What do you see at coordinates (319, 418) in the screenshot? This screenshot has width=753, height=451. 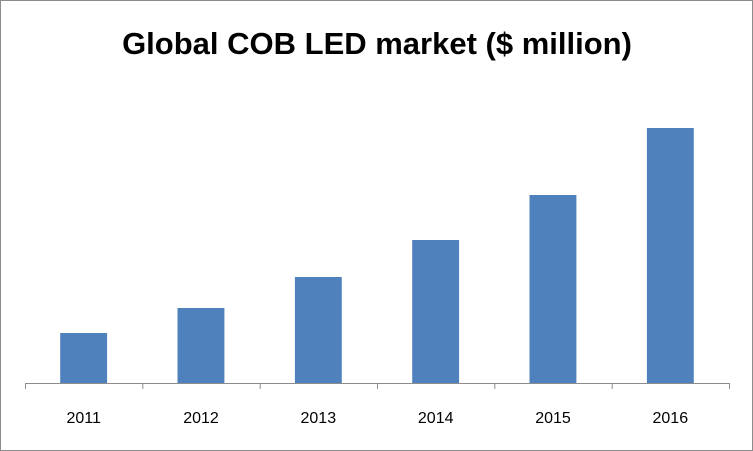 I see `x-tick-label-2013: 2013` at bounding box center [319, 418].